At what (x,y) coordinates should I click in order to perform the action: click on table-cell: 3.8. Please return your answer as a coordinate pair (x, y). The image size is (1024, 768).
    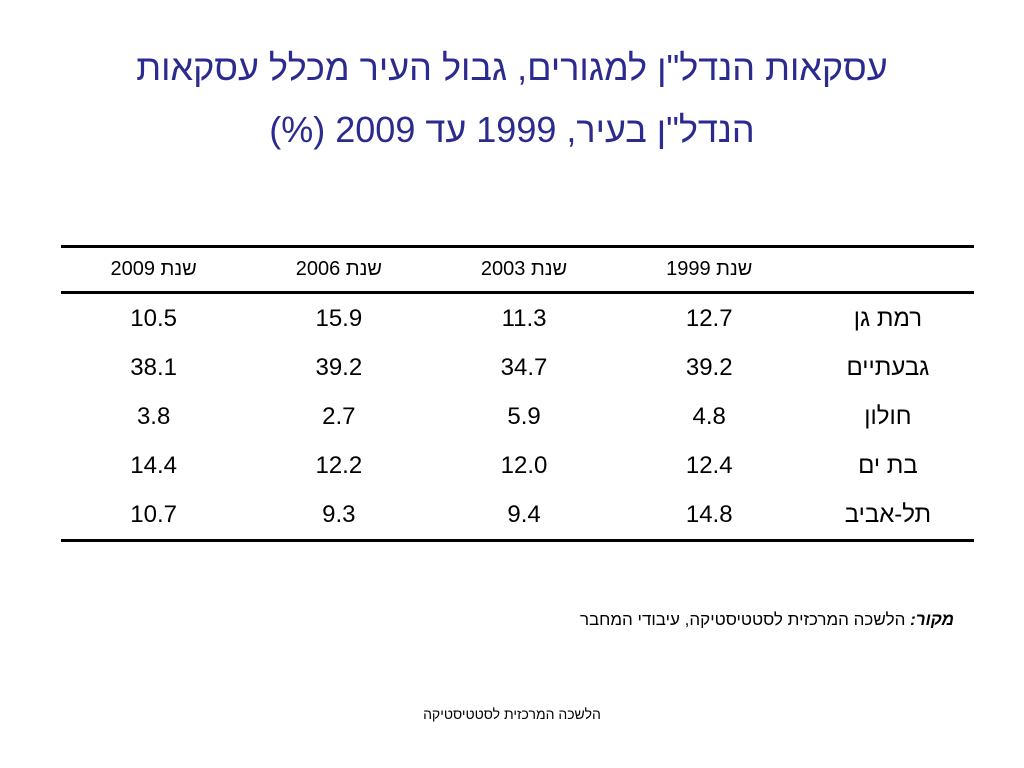
    Looking at the image, I should click on (153, 416).